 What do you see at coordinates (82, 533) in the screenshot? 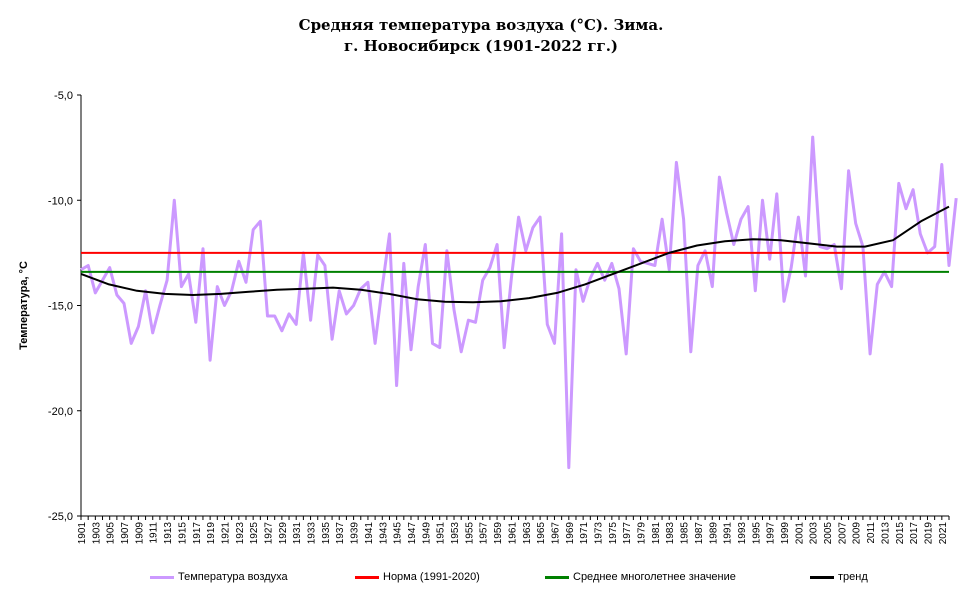
I see `x-tick-label: 1901` at bounding box center [82, 533].